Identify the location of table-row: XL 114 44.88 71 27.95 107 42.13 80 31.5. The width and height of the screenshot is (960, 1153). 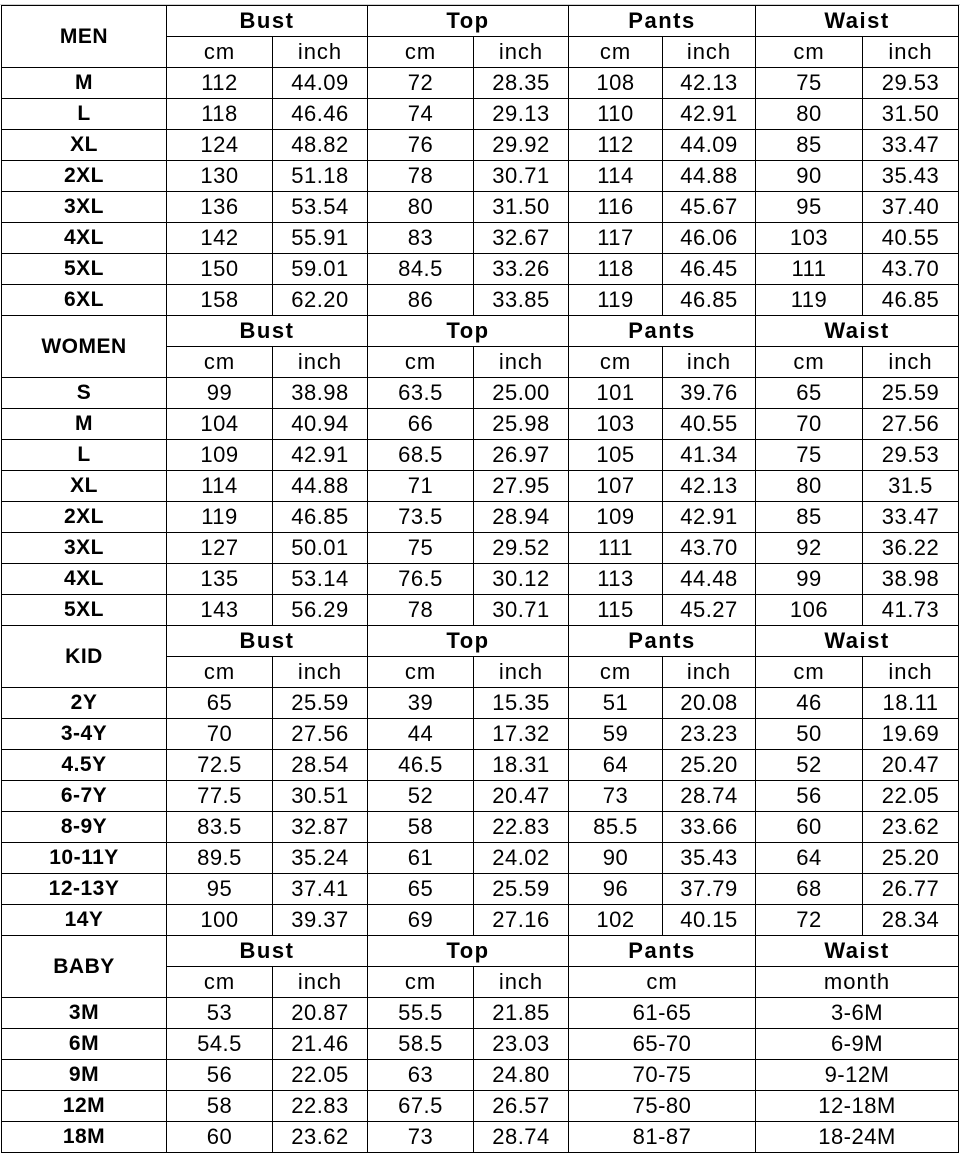
(480, 486).